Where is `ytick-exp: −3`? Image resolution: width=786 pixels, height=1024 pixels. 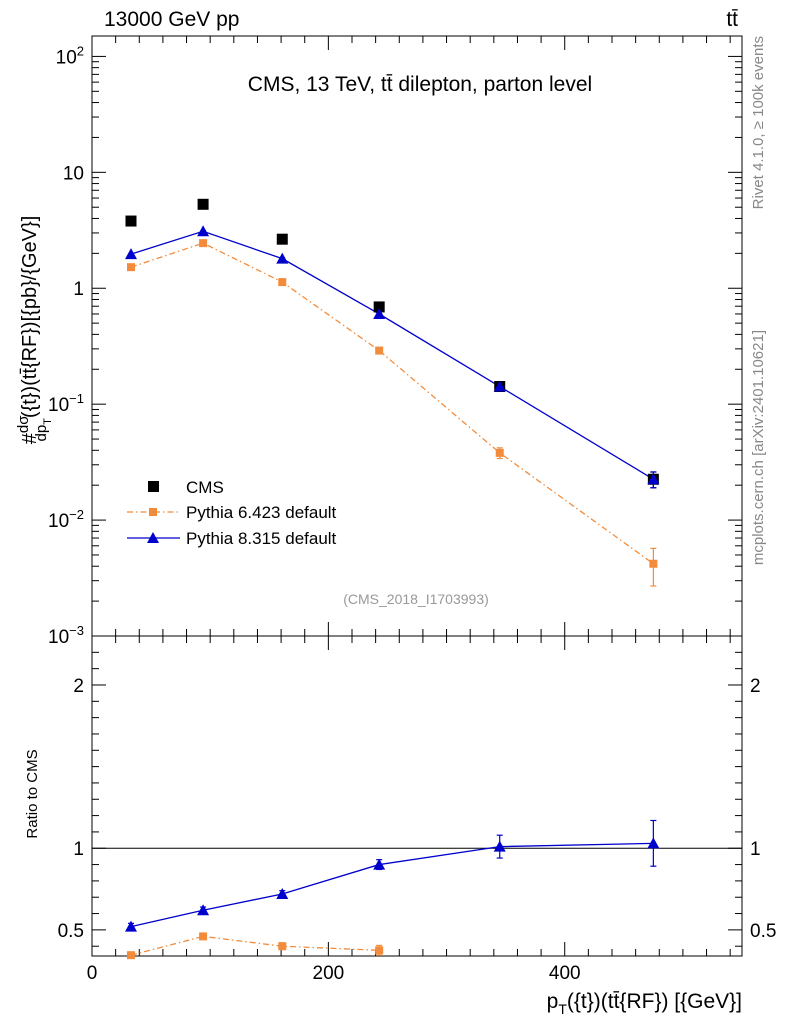 ytick-exp: −3 is located at coordinates (76, 630).